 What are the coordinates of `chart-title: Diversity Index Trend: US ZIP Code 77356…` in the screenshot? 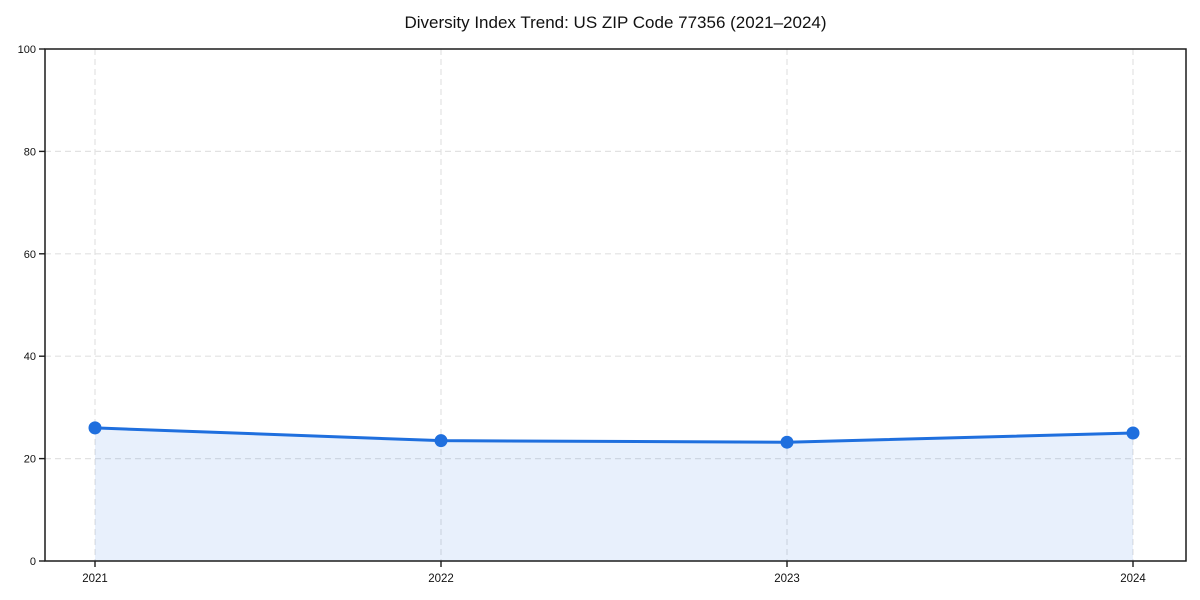 It's located at (615, 22).